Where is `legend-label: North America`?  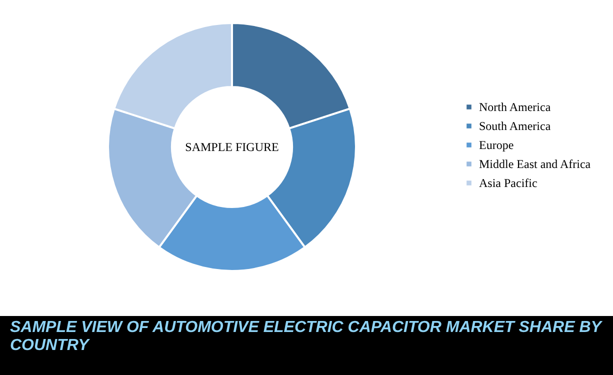 legend-label: North America is located at coordinates (515, 107).